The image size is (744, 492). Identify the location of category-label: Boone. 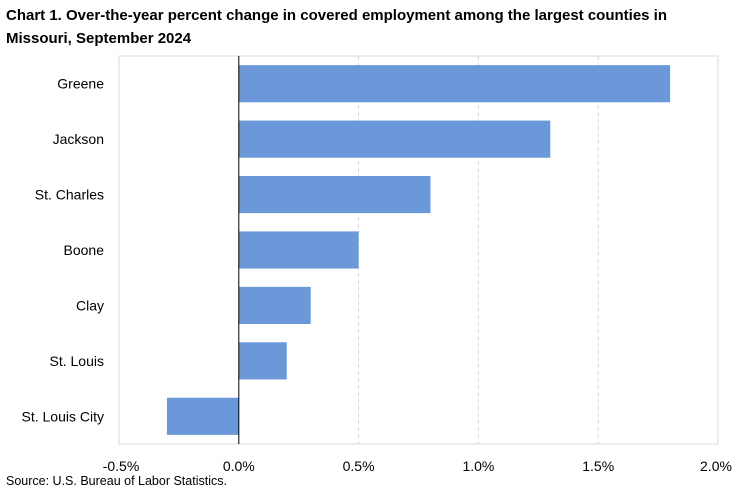
(84, 250).